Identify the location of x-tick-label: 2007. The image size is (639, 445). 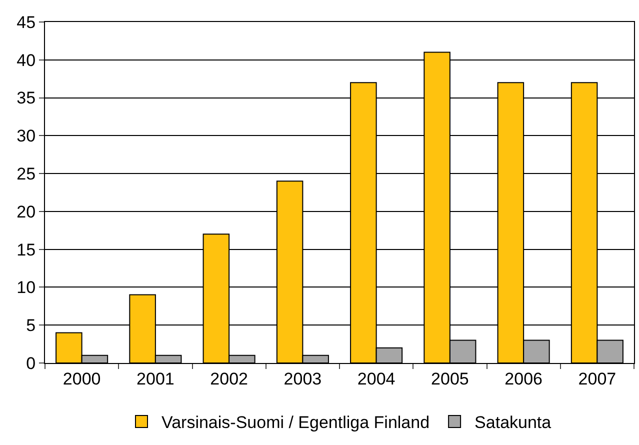
(597, 378).